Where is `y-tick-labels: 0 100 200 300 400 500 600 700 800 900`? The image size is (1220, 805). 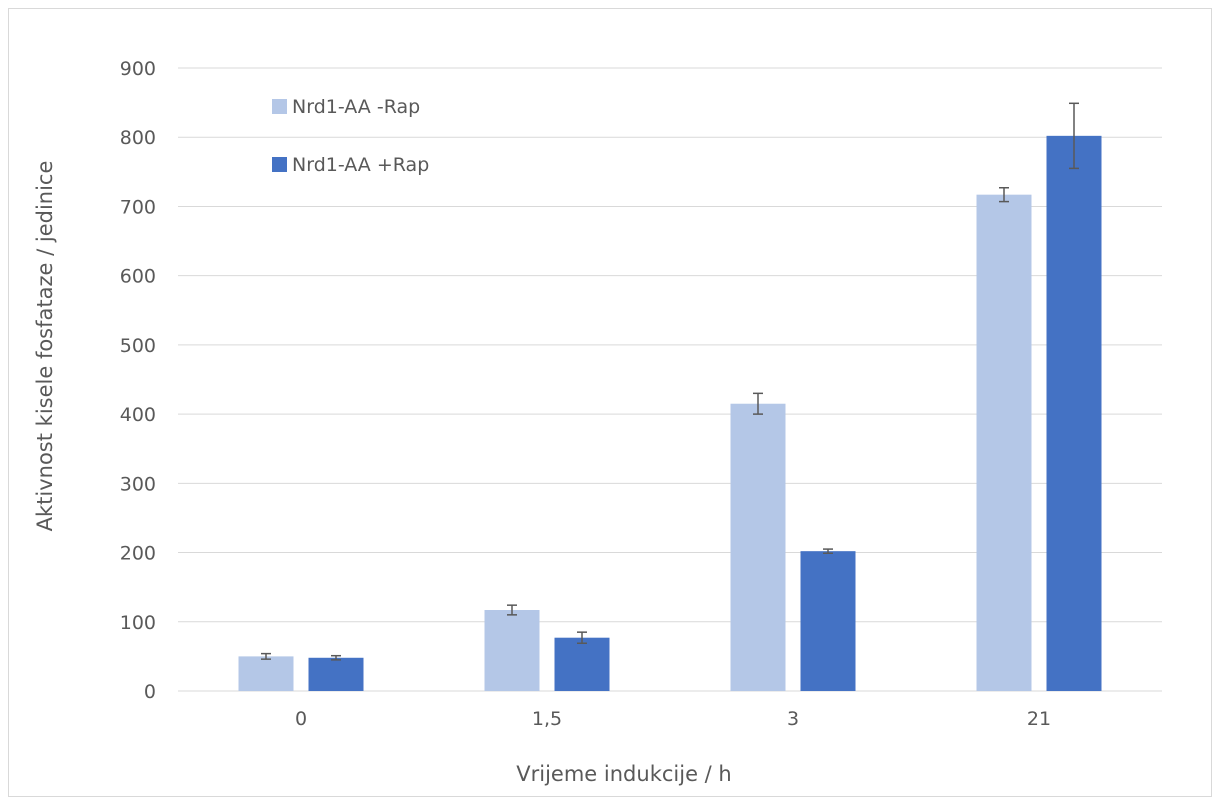 y-tick-labels: 0 100 200 300 400 500 600 700 800 900 is located at coordinates (138, 380).